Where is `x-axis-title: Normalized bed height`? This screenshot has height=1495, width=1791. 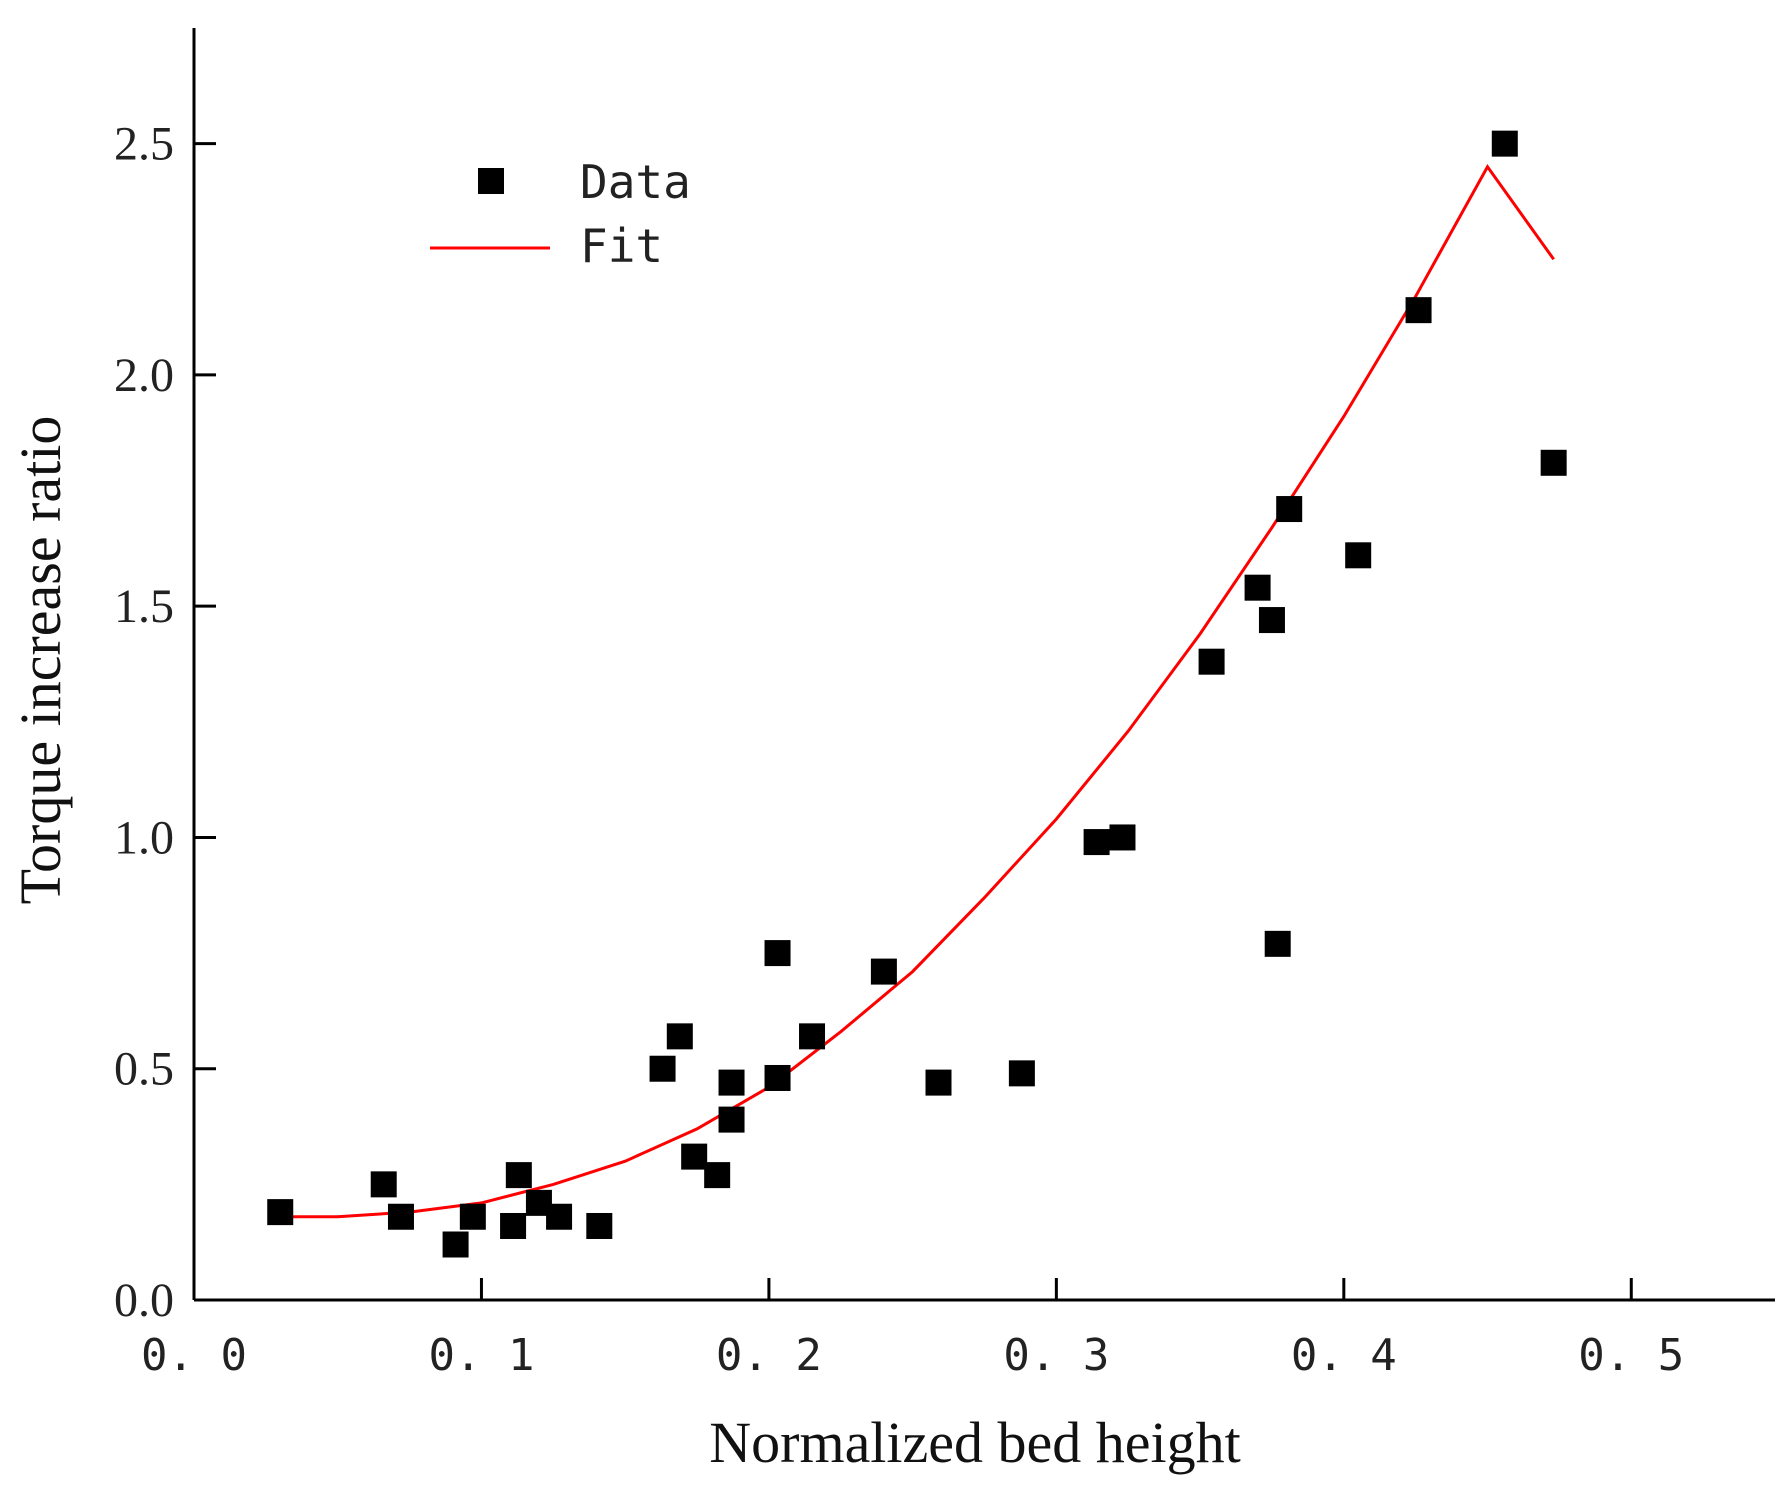 x-axis-title: Normalized bed height is located at coordinates (975, 1442).